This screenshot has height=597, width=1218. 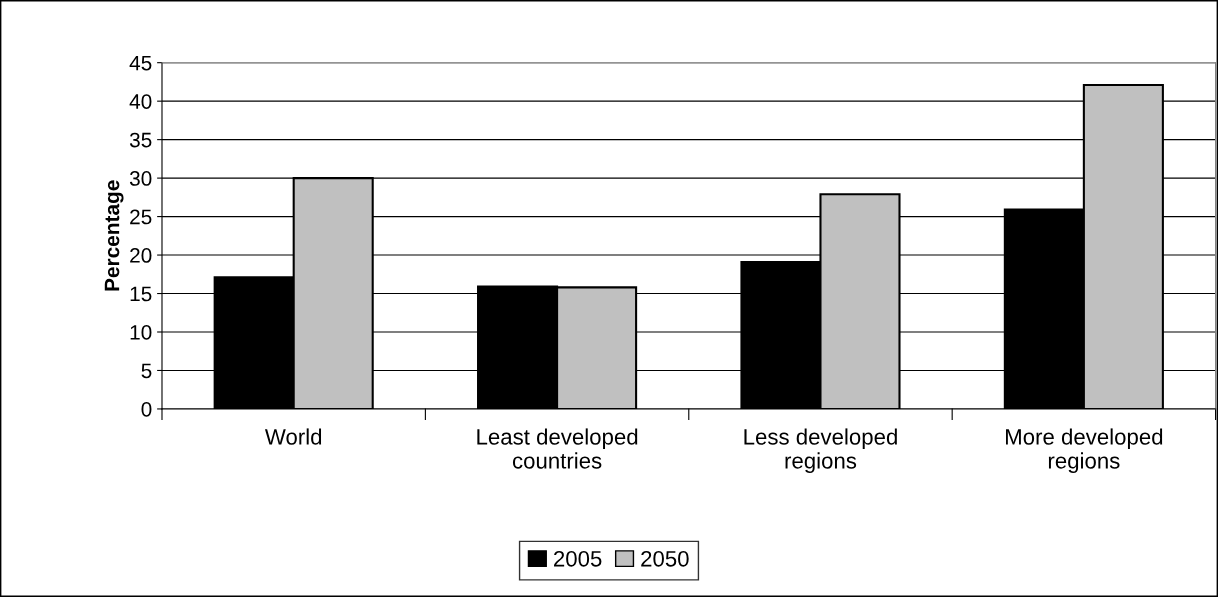 What do you see at coordinates (140, 63) in the screenshot?
I see `y-tick-label: 45` at bounding box center [140, 63].